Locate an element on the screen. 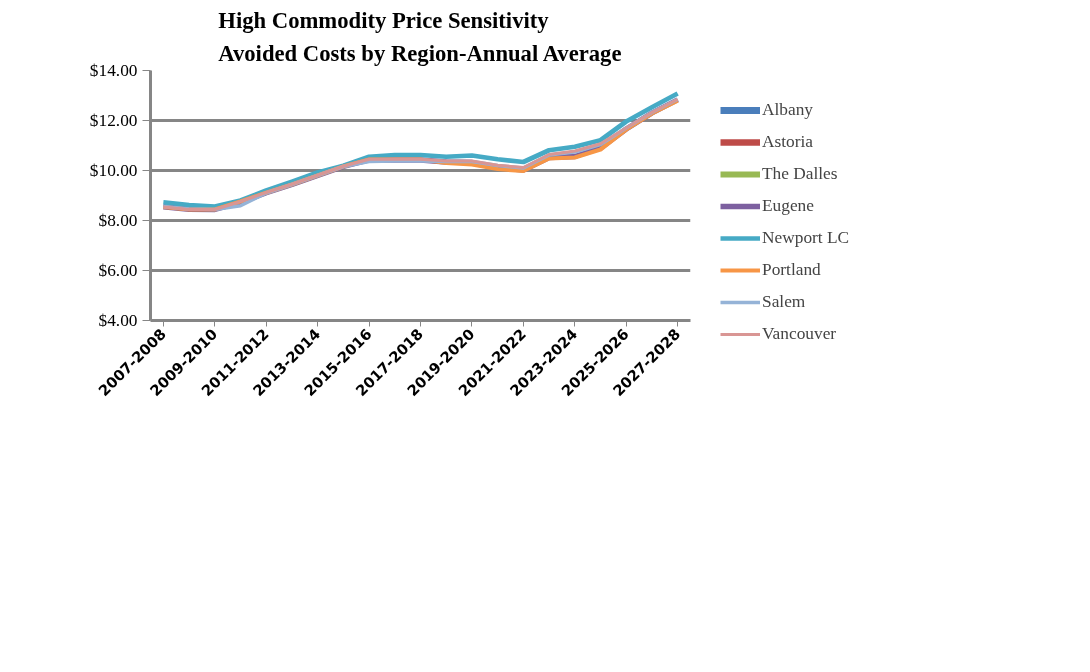 This screenshot has height=672, width=1090. legend-label: Newport LC is located at coordinates (806, 238).